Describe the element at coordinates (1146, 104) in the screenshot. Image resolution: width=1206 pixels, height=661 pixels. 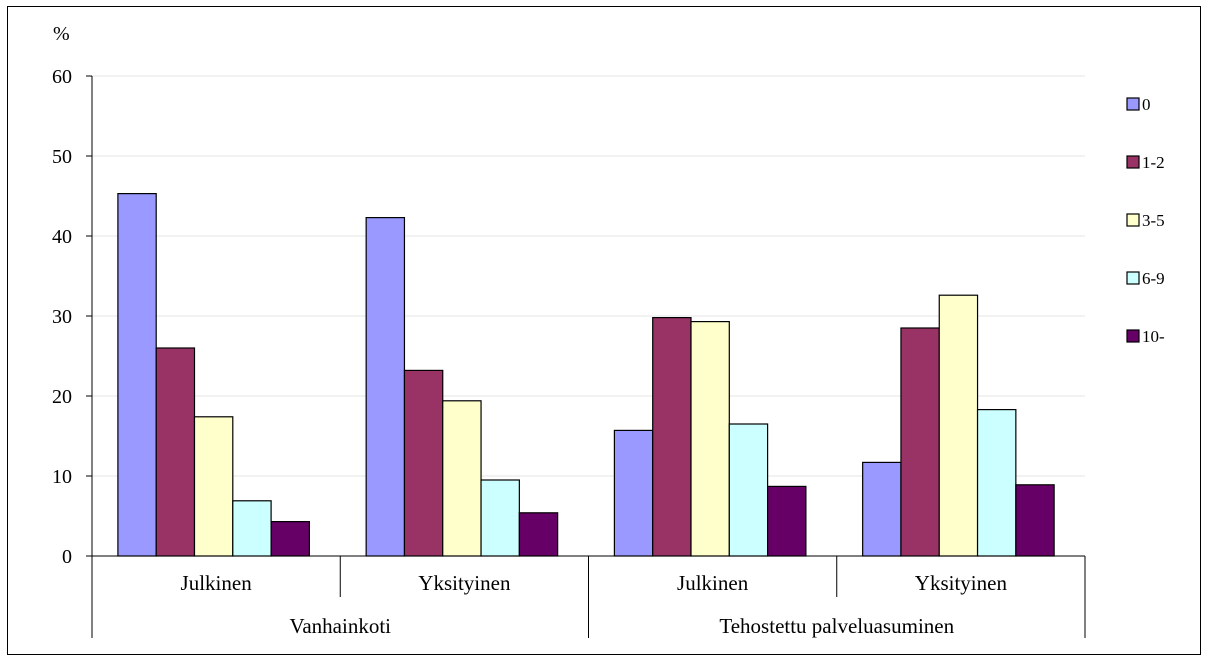
I see `legend-label: 0` at that location.